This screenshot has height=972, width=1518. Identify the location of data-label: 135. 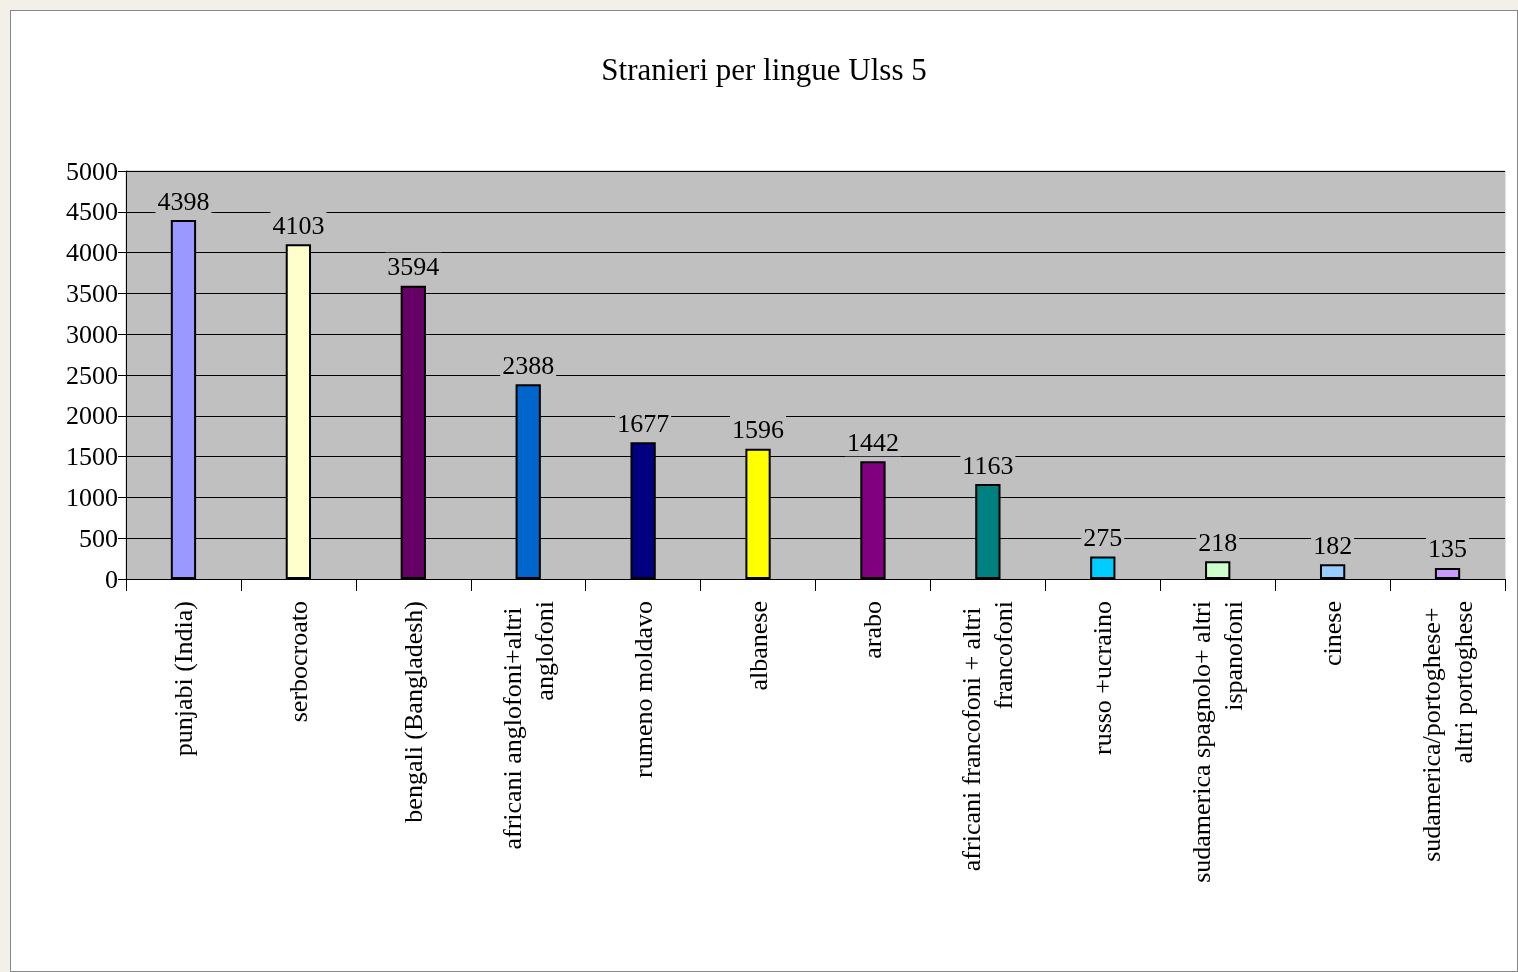
(1448, 549).